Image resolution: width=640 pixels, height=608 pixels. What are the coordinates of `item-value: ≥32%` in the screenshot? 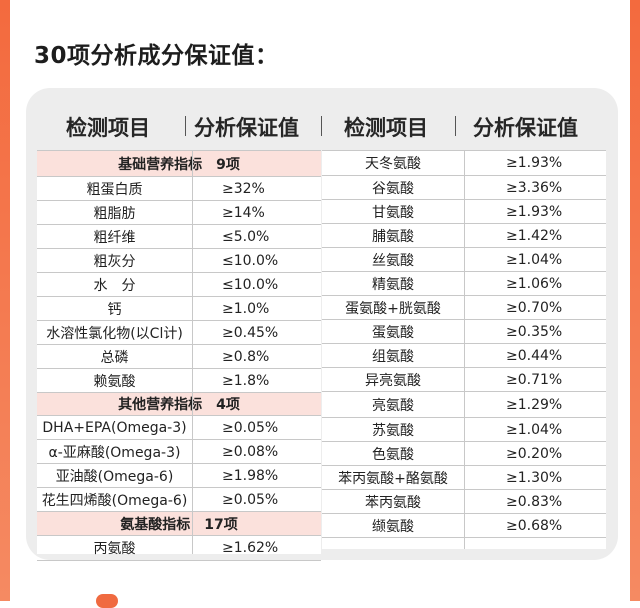 It's located at (243, 188).